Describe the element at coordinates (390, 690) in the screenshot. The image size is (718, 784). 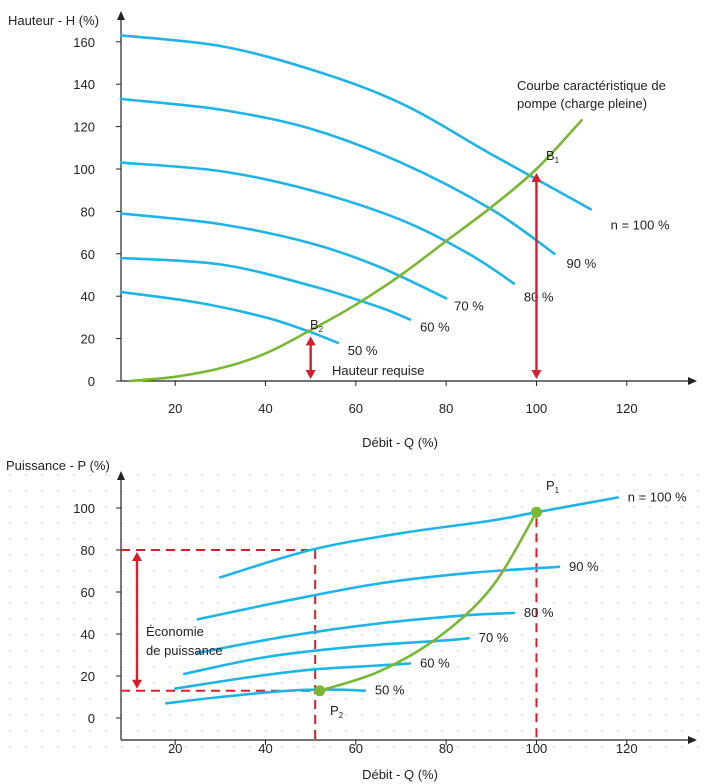
I see `bottom-curve-label-50: 50 %` at that location.